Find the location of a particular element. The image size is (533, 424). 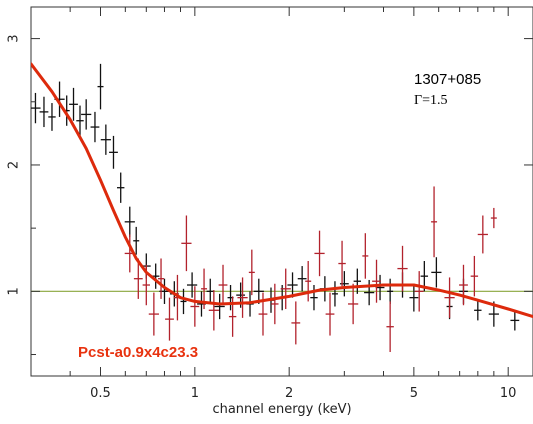

model-name-label: Pcst-a0.9x4c23.3 is located at coordinates (138, 352).